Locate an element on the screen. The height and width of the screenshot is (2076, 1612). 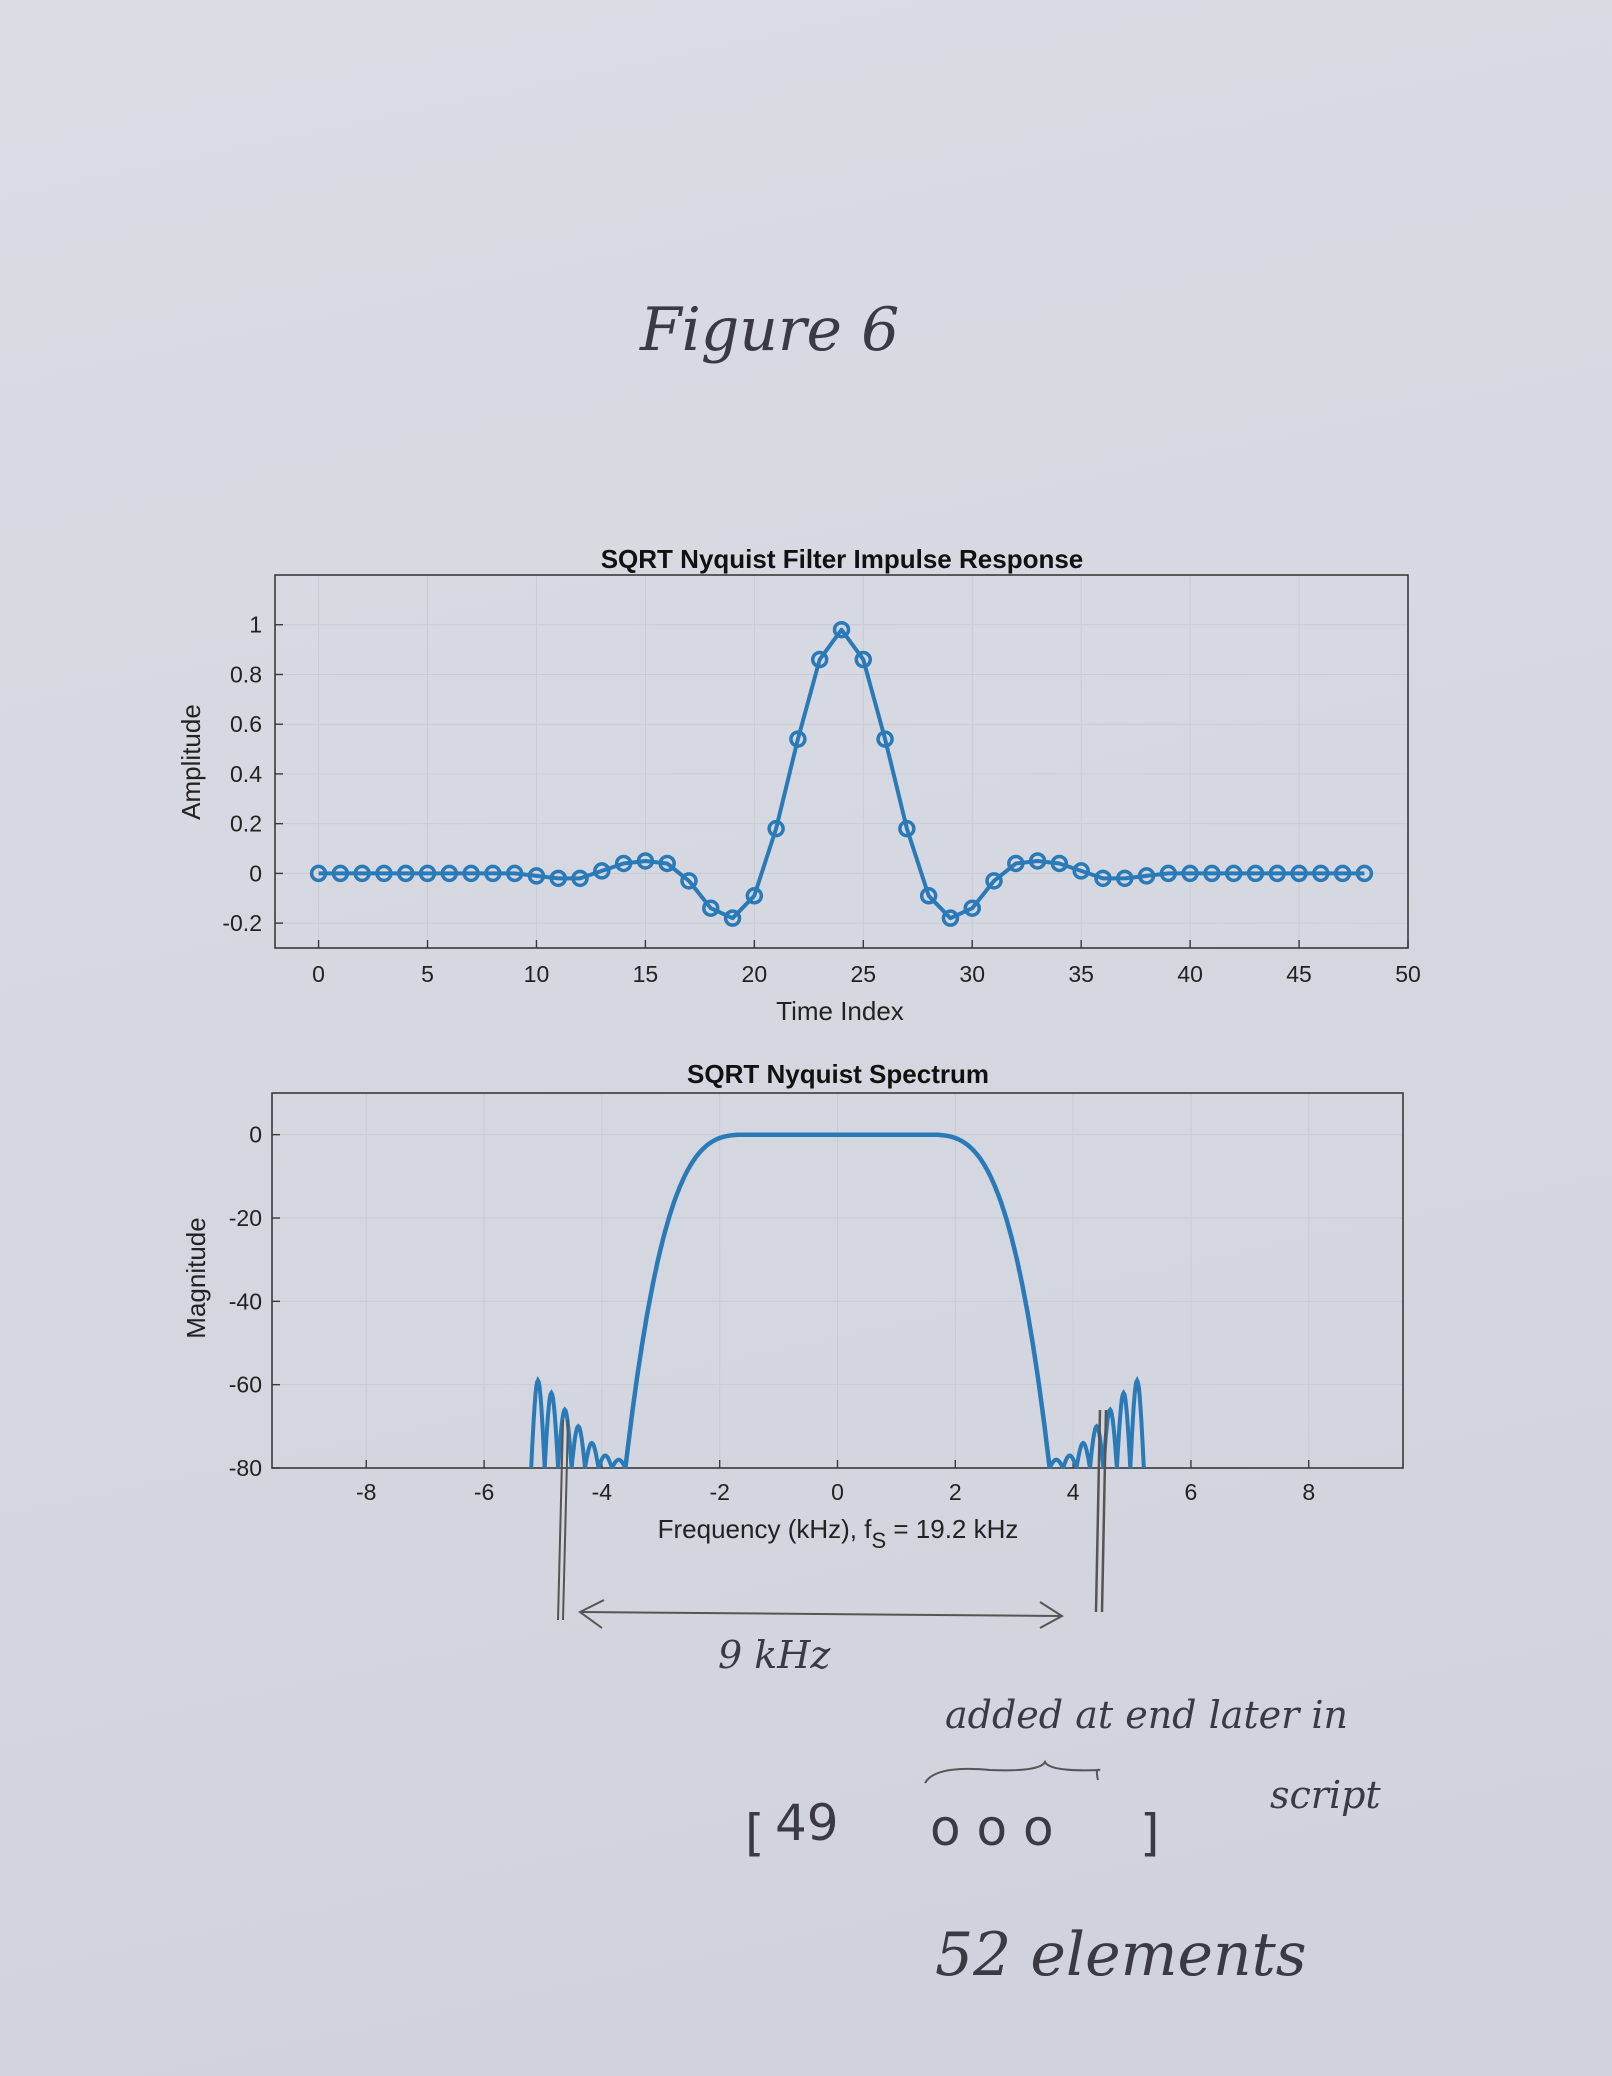
spectrum-x-axis-label: Frequency (kHz), fS = 19.2 kHz is located at coordinates (838, 1533).